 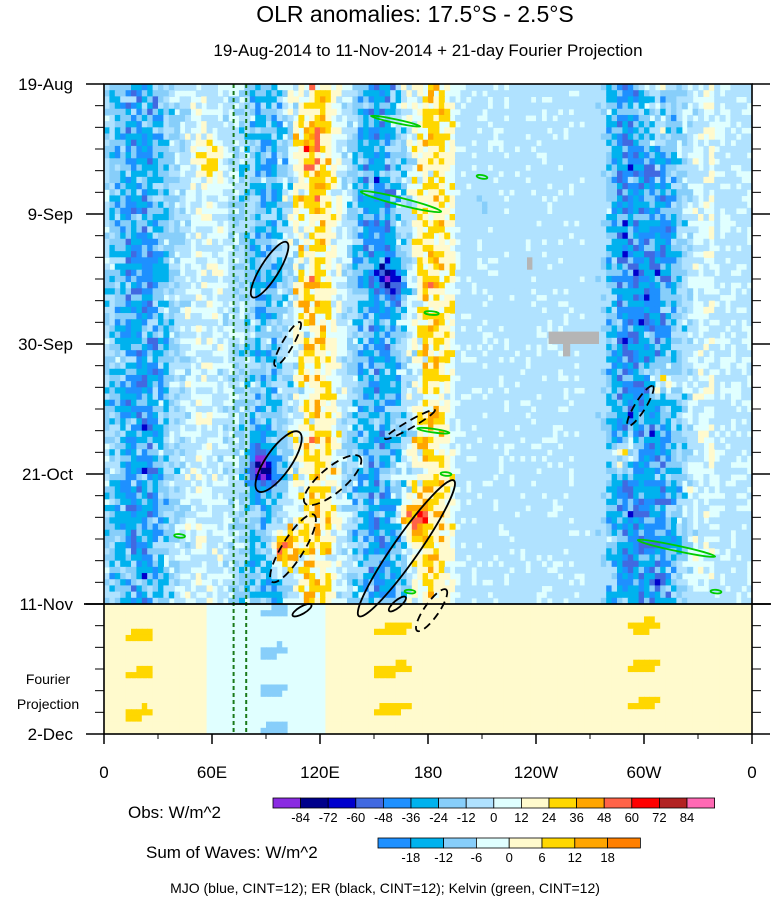 I want to click on obs-colorbar-level-7: 0, so click(x=493, y=817).